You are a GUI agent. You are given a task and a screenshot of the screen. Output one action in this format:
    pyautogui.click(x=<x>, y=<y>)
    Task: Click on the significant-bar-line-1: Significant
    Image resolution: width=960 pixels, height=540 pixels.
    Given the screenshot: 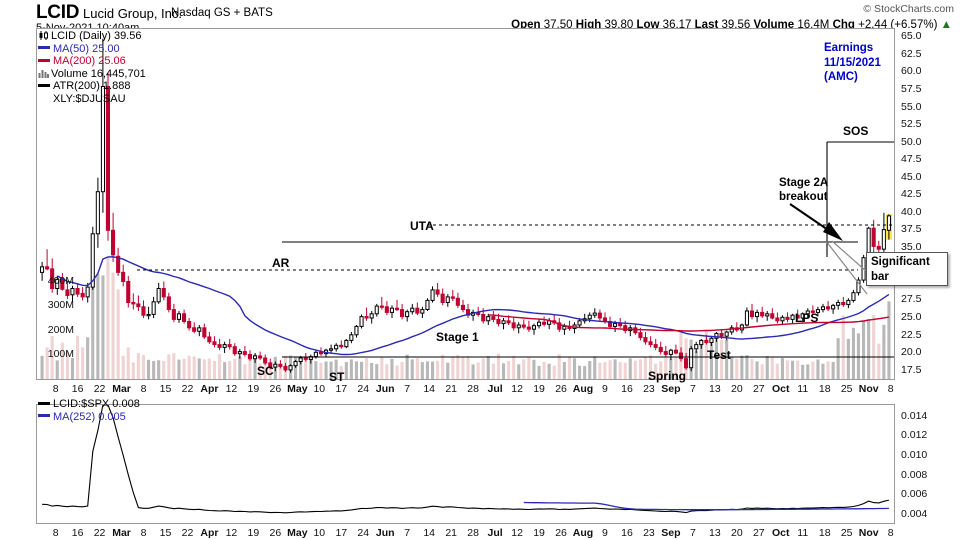 What is the action you would take?
    pyautogui.click(x=900, y=262)
    